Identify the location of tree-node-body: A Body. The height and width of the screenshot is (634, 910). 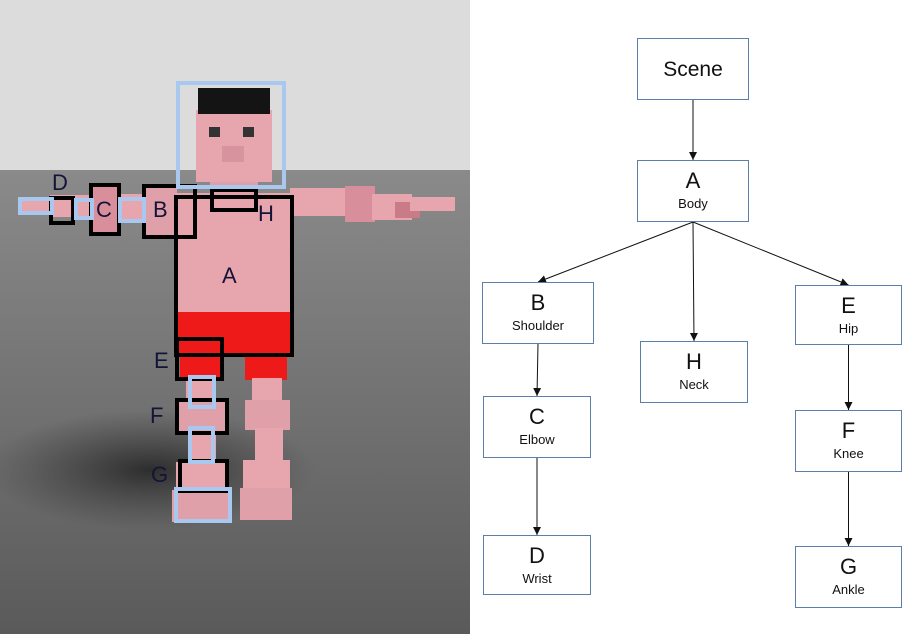
(693, 191).